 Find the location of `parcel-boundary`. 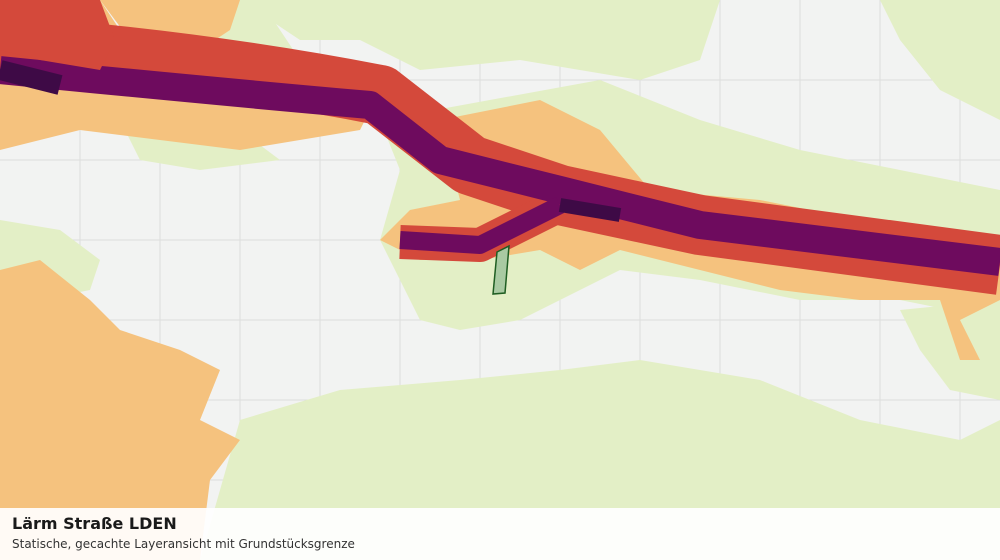

parcel-boundary is located at coordinates (501, 269).